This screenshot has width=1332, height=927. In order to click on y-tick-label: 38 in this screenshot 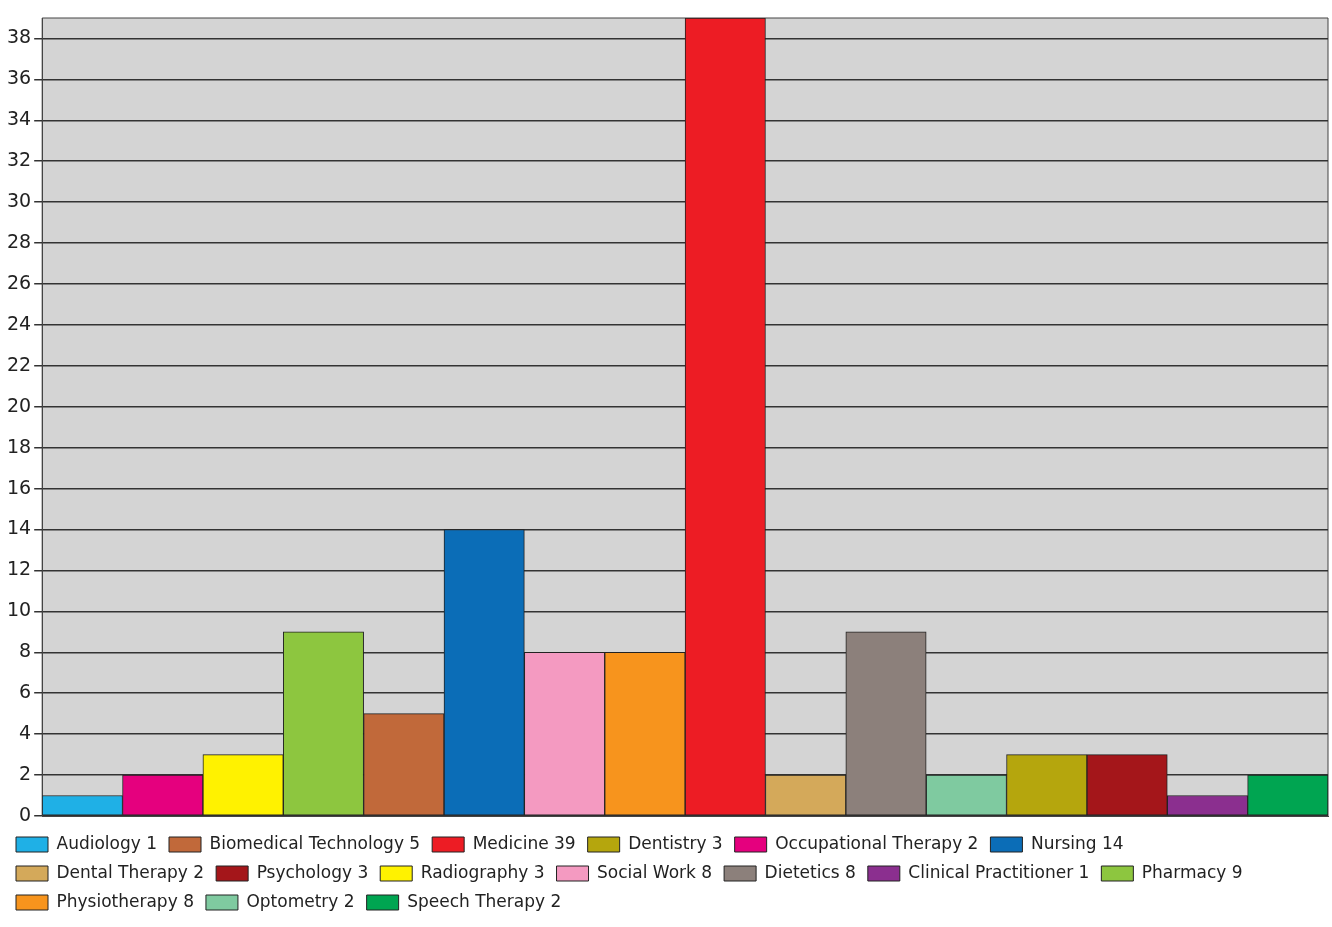, I will do `click(19, 36)`.